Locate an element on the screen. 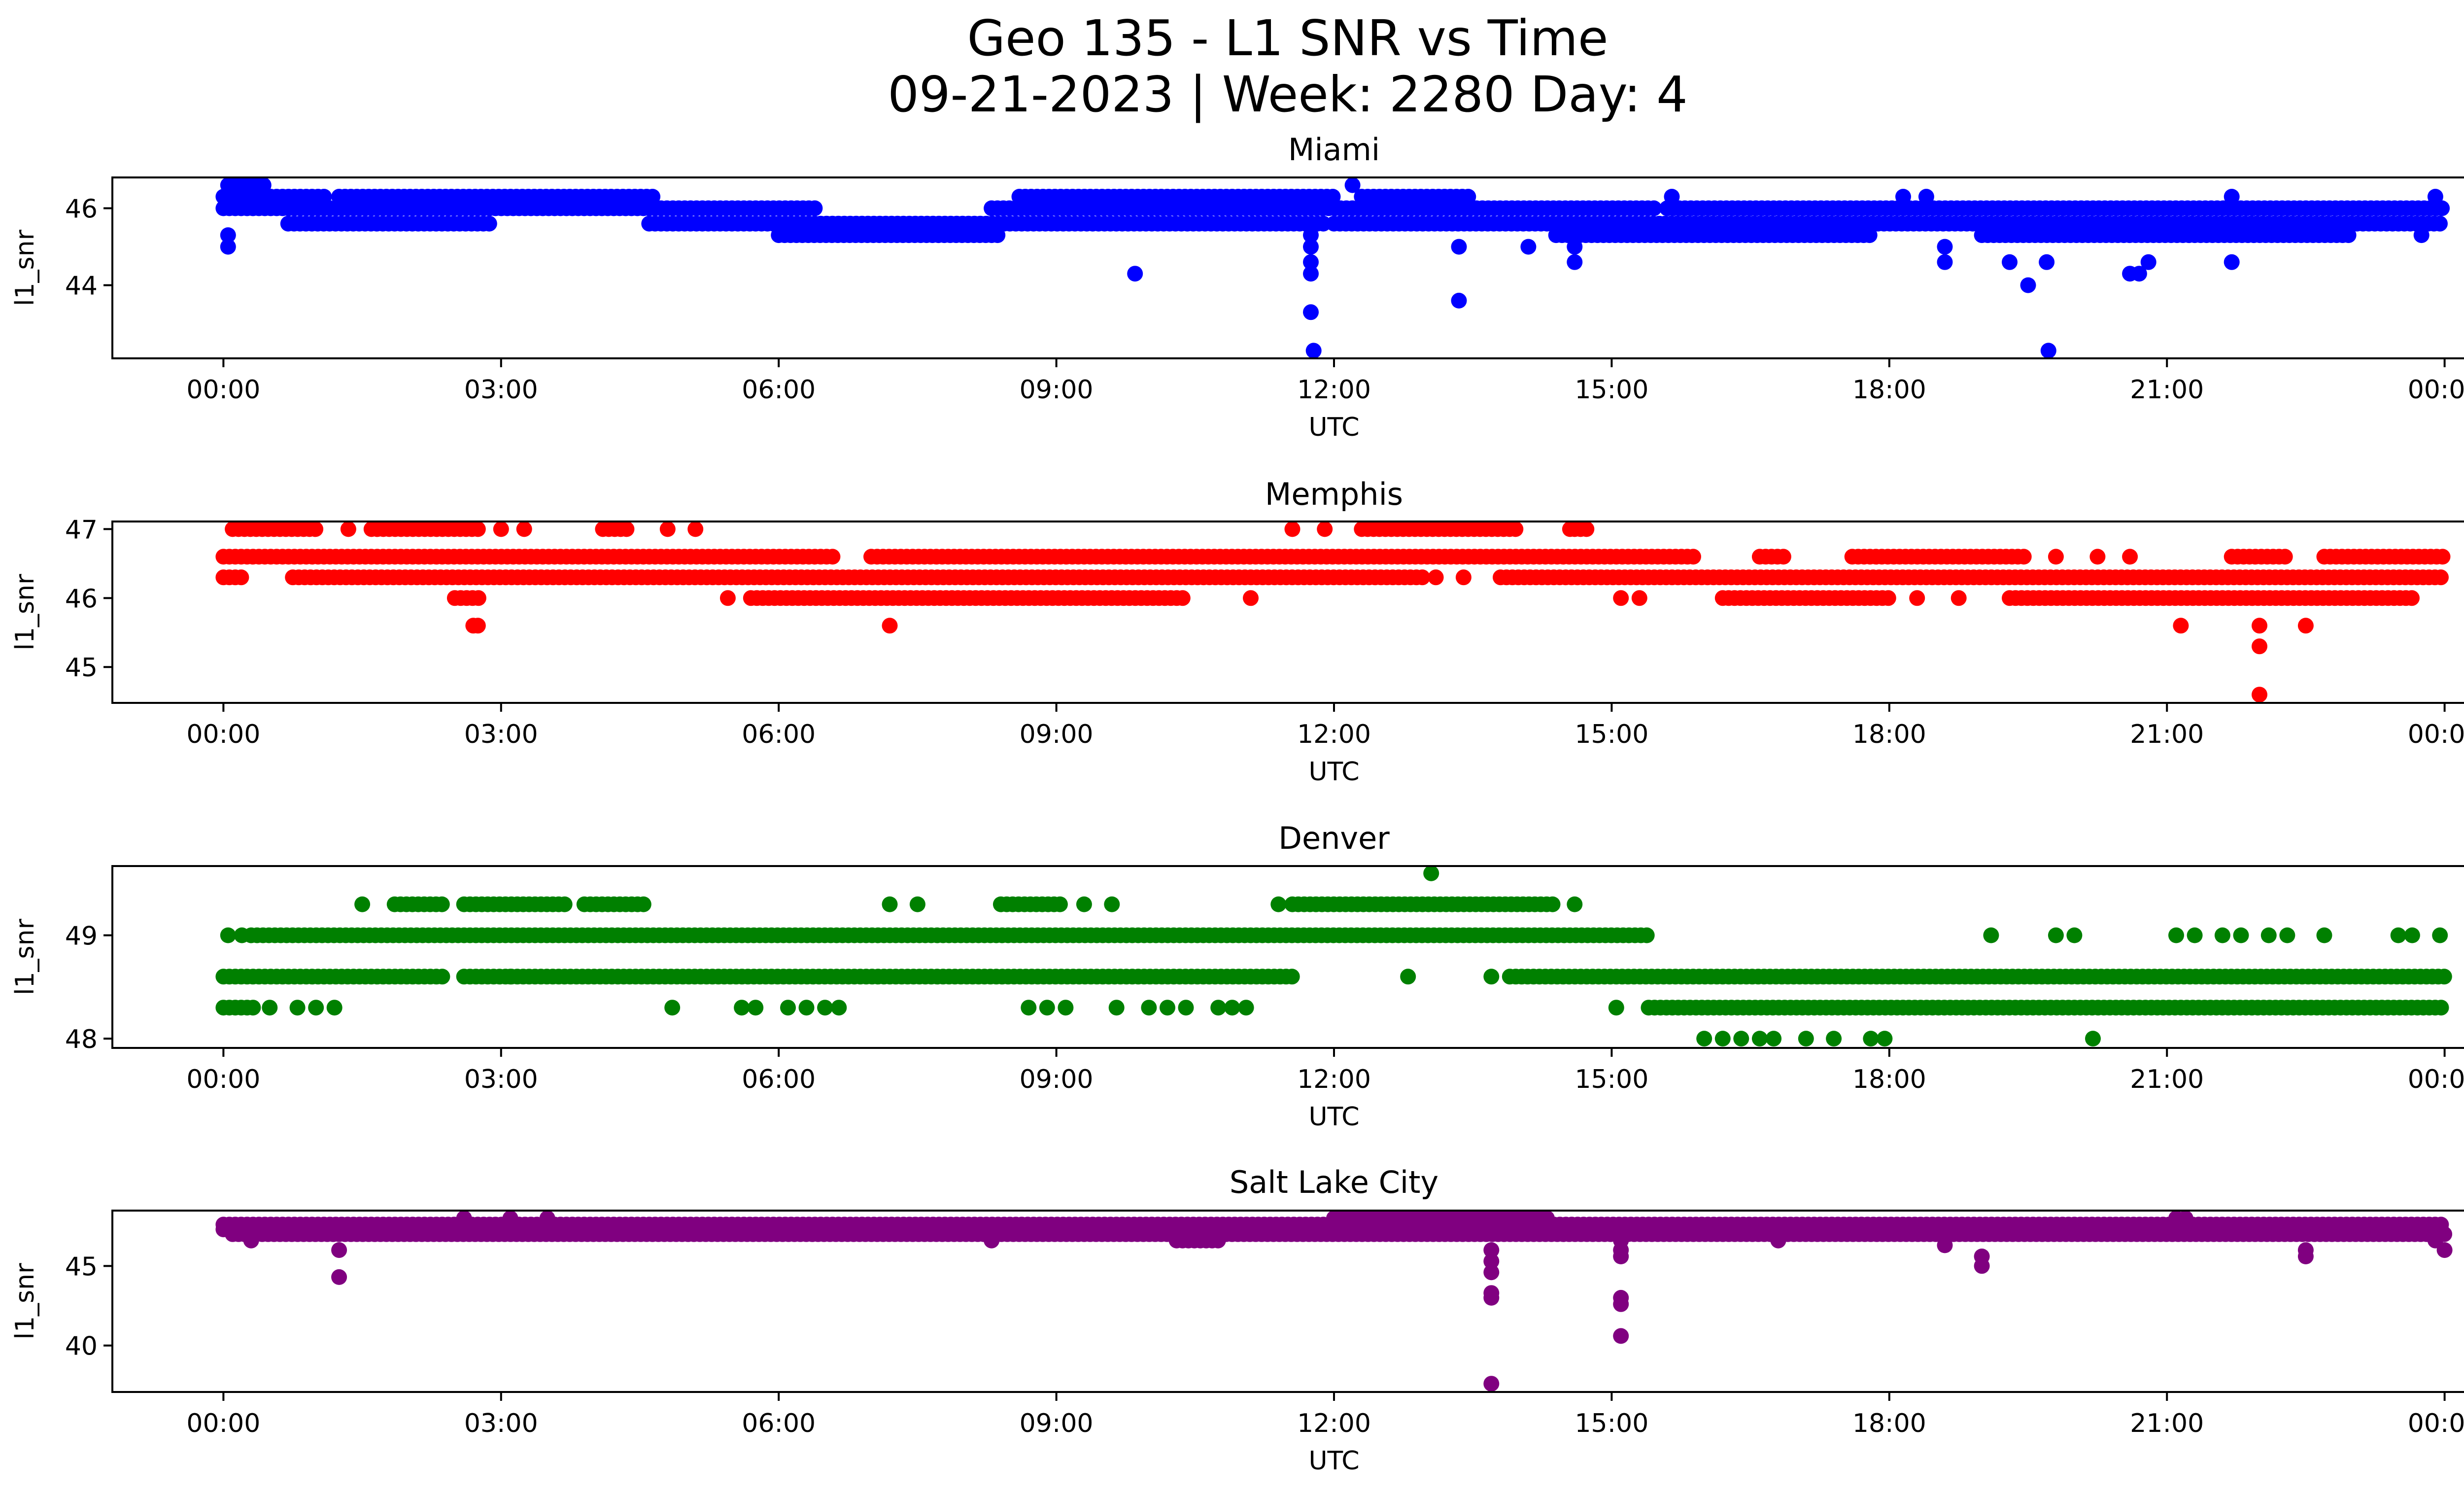 The image size is (2464, 1495). x-tick-label: 15:00 is located at coordinates (1611, 1079).